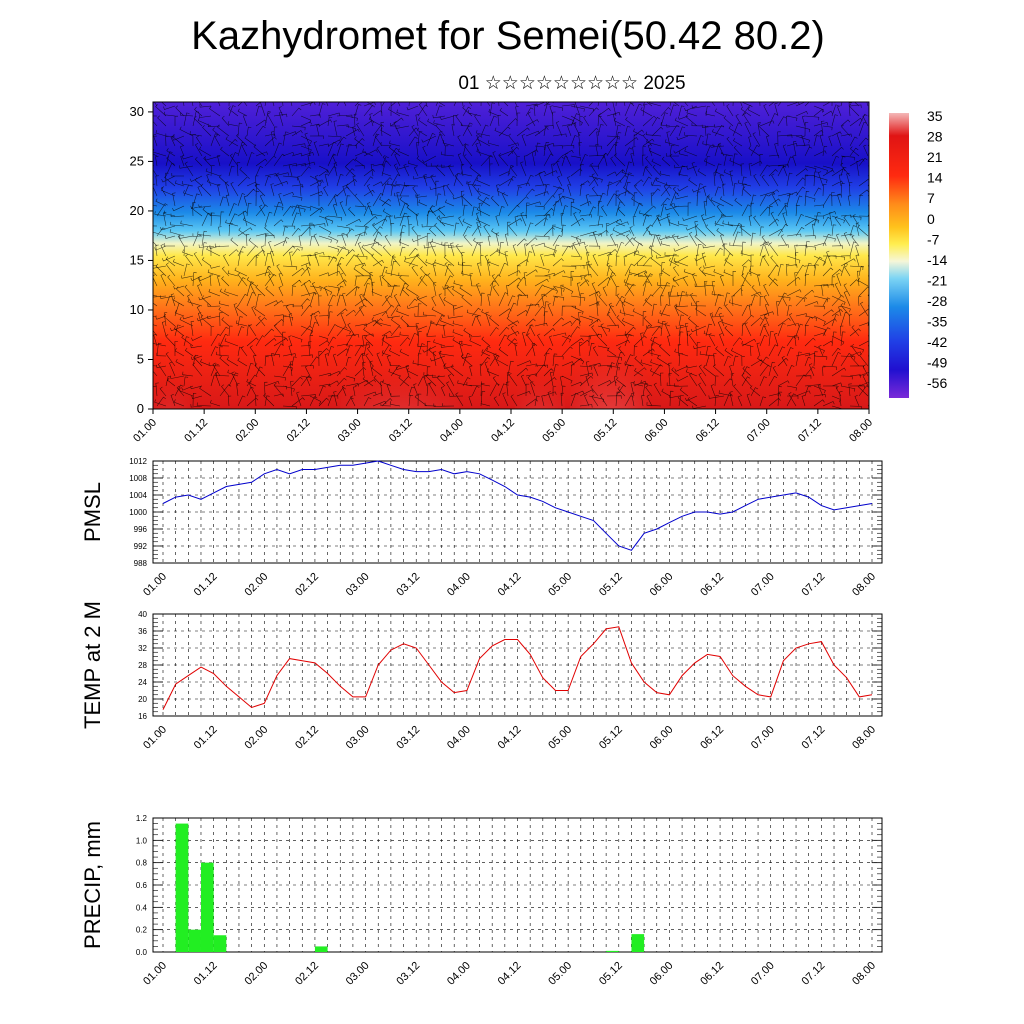 This screenshot has width=1024, height=1024. Describe the element at coordinates (142, 665) in the screenshot. I see `y-tick-label: 28` at that location.